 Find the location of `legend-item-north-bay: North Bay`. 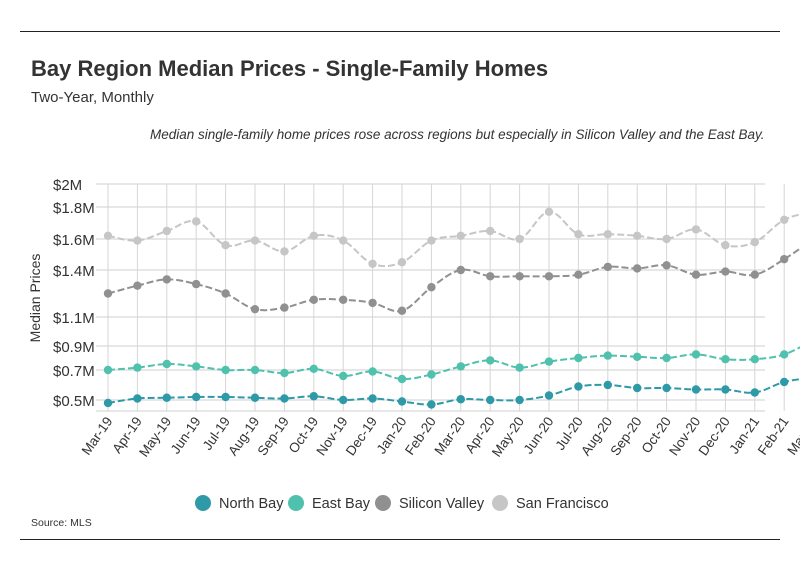

legend-item-north-bay: North Bay is located at coordinates (239, 503).